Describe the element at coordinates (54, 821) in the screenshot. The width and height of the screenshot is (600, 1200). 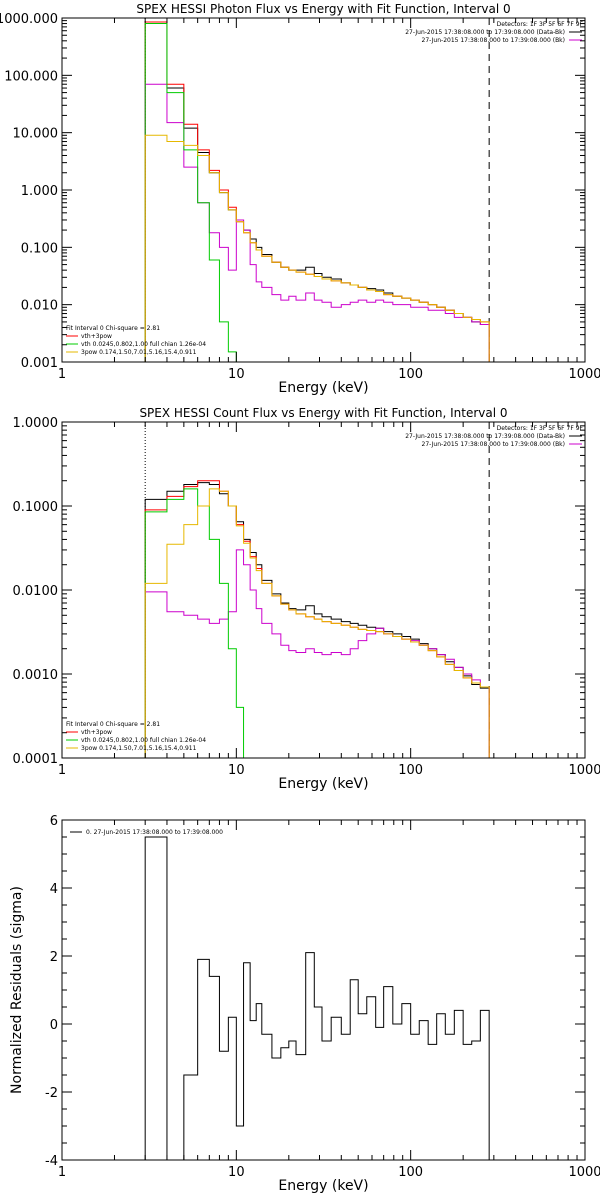
I see `y-tick-label: 6` at that location.